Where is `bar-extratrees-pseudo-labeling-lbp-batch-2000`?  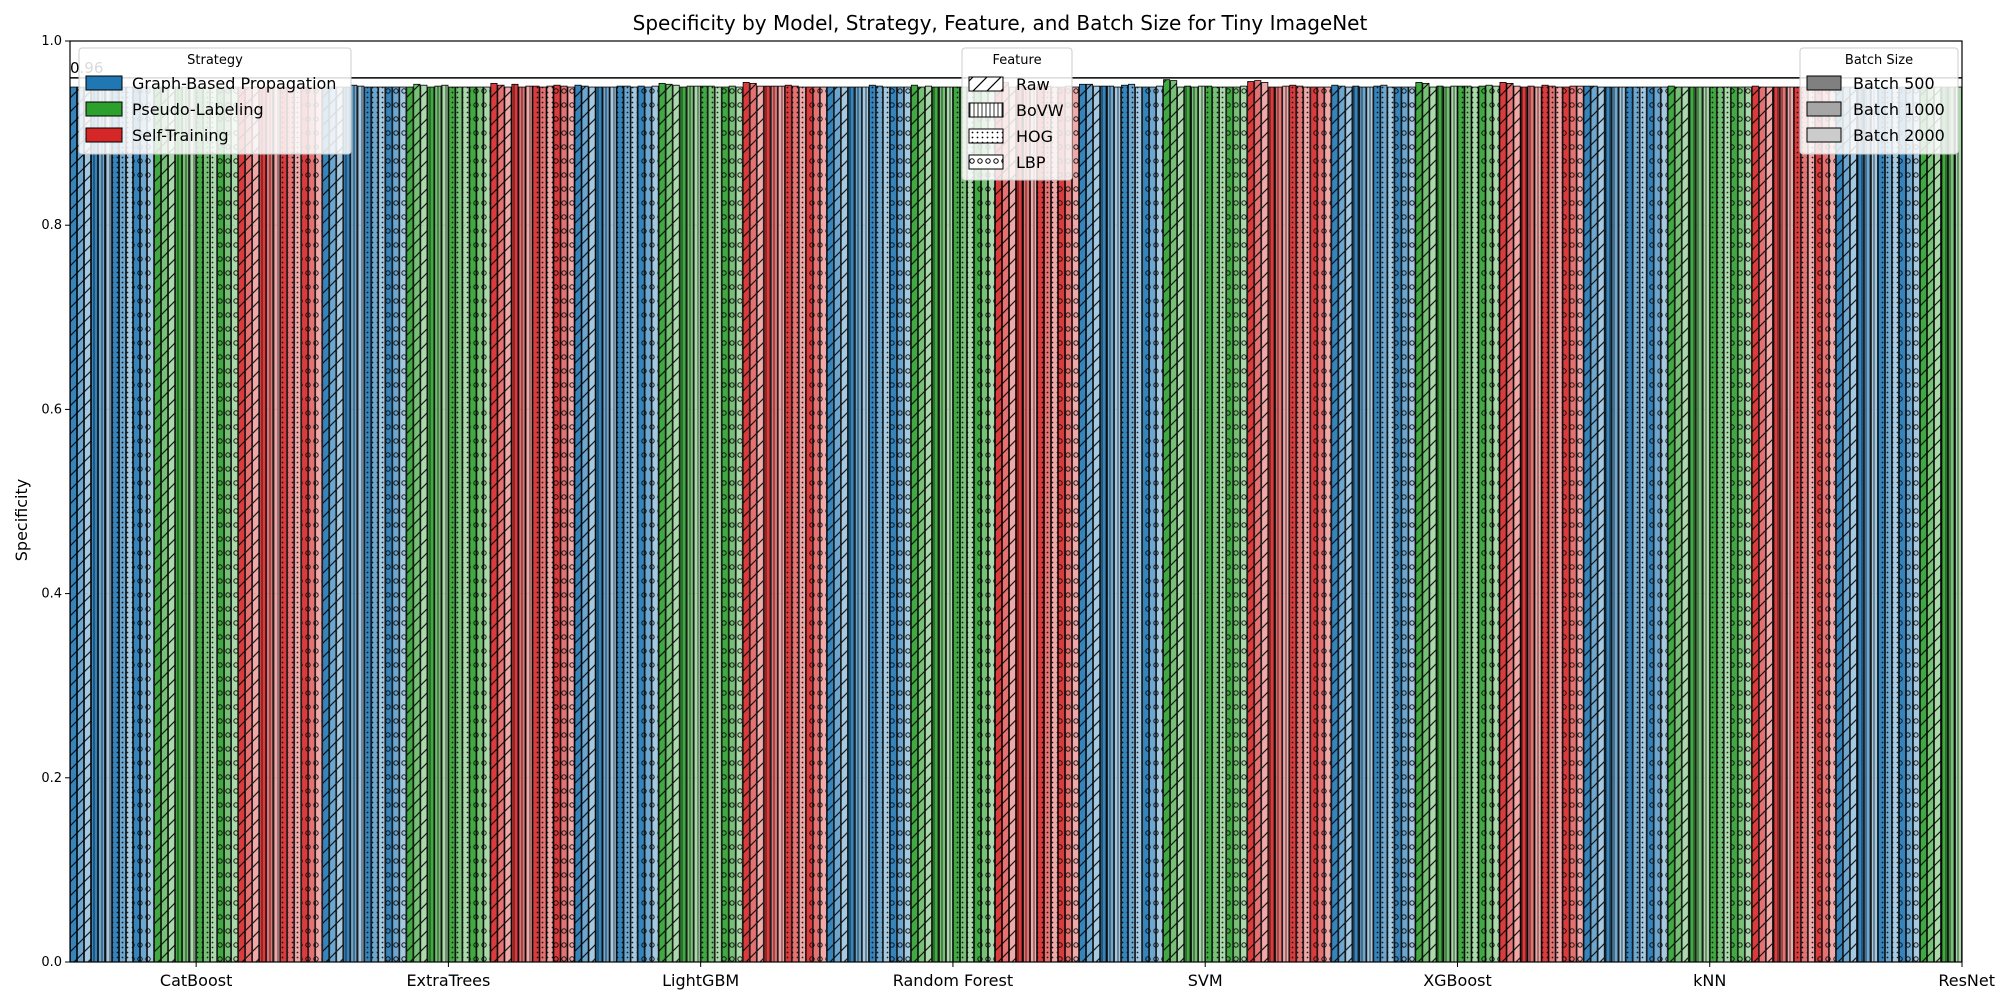 bar-extratrees-pseudo-labeling-lbp-batch-2000 is located at coordinates (487, 524).